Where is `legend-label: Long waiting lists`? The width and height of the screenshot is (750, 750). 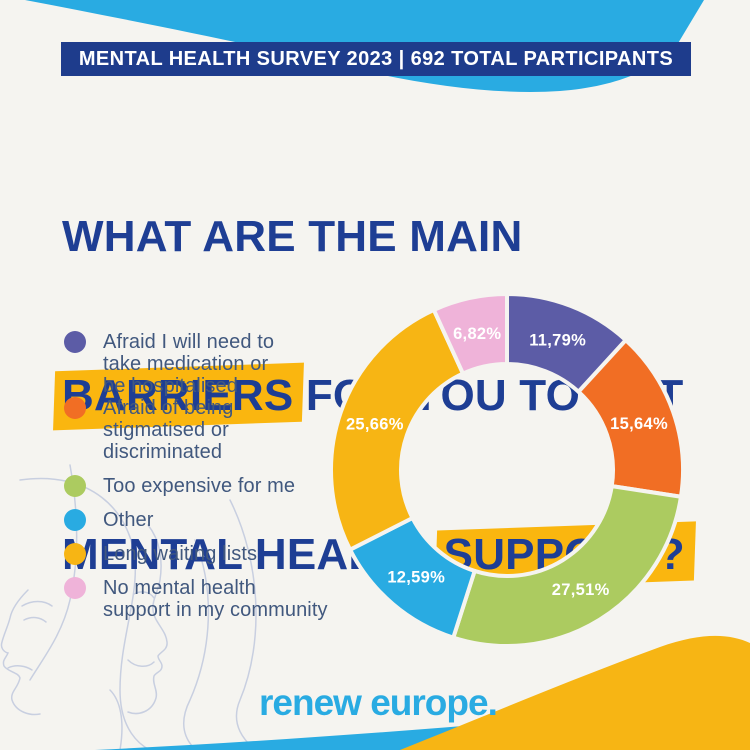
legend-label: Long waiting lists is located at coordinates (180, 554).